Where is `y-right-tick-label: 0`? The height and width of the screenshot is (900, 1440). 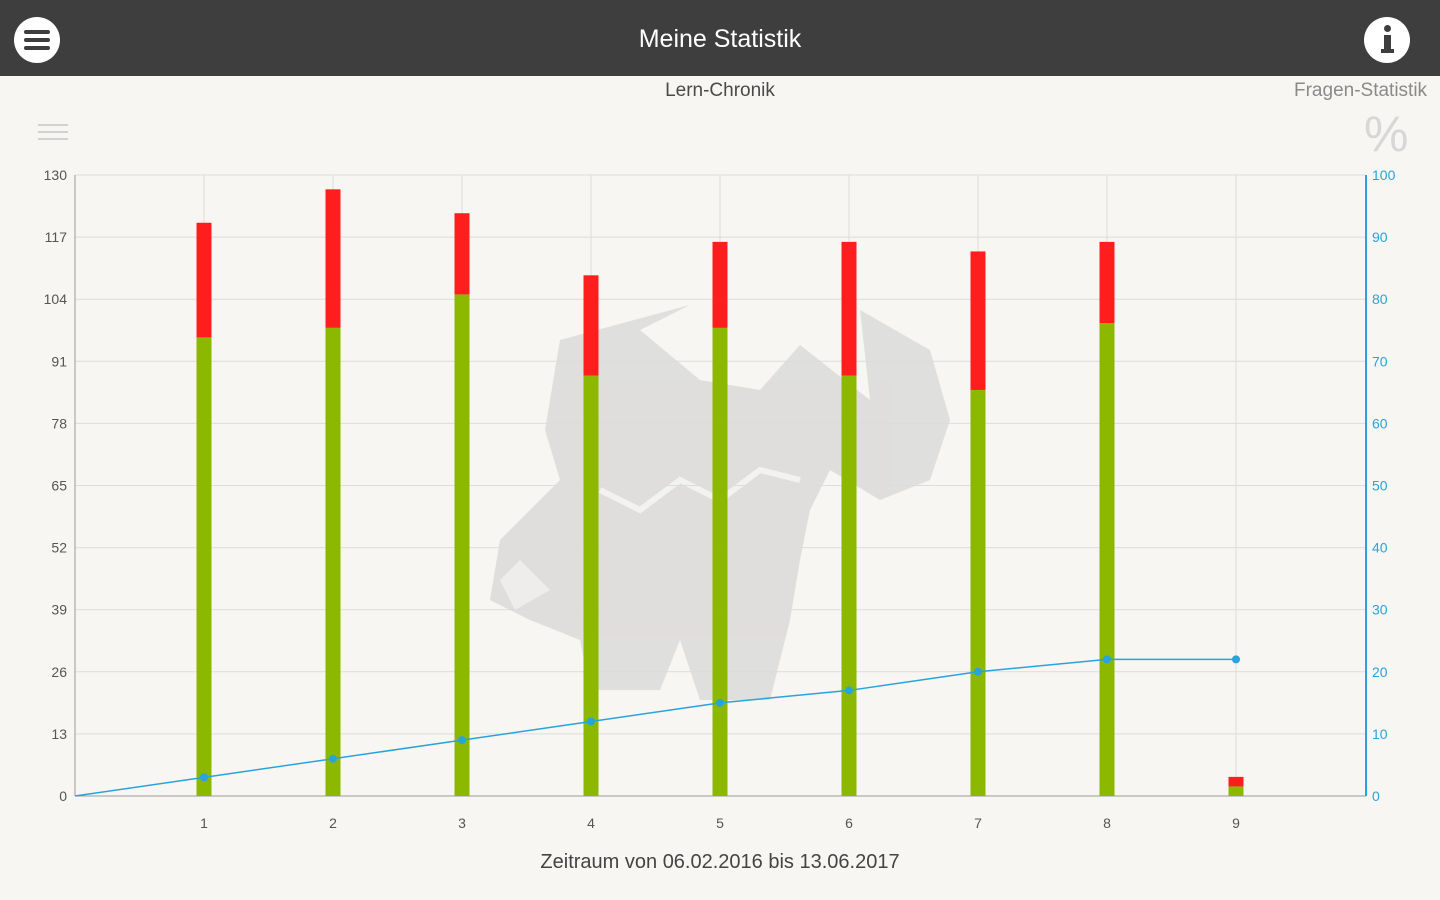 y-right-tick-label: 0 is located at coordinates (1376, 796).